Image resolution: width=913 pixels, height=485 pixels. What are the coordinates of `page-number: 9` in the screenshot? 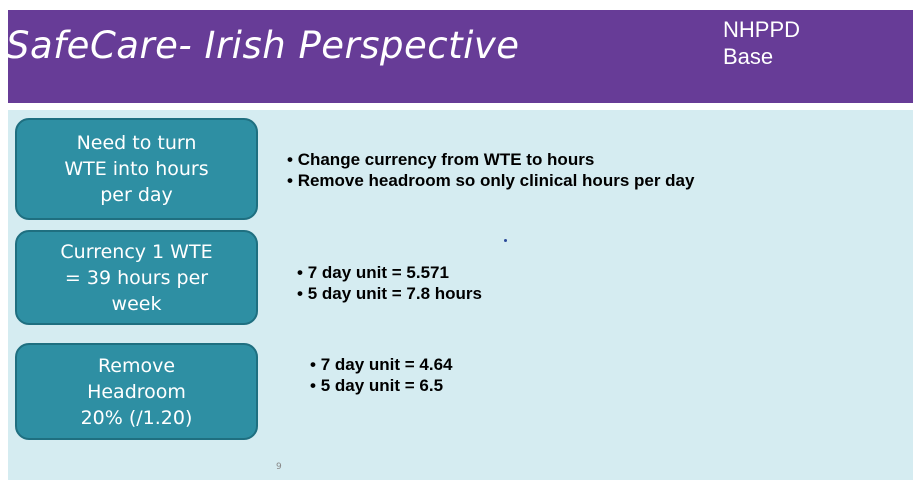 It's located at (279, 467).